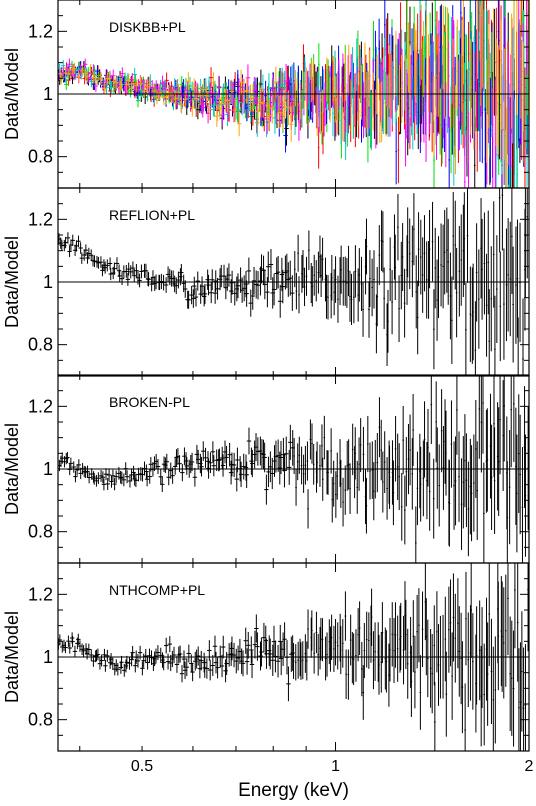  I want to click on x-tick-label: 1, so click(335, 766).